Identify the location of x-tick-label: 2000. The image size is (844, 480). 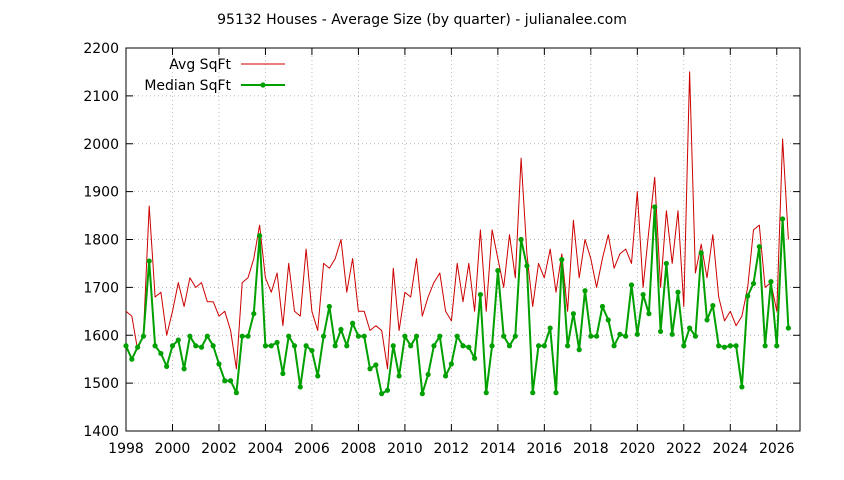
(173, 449).